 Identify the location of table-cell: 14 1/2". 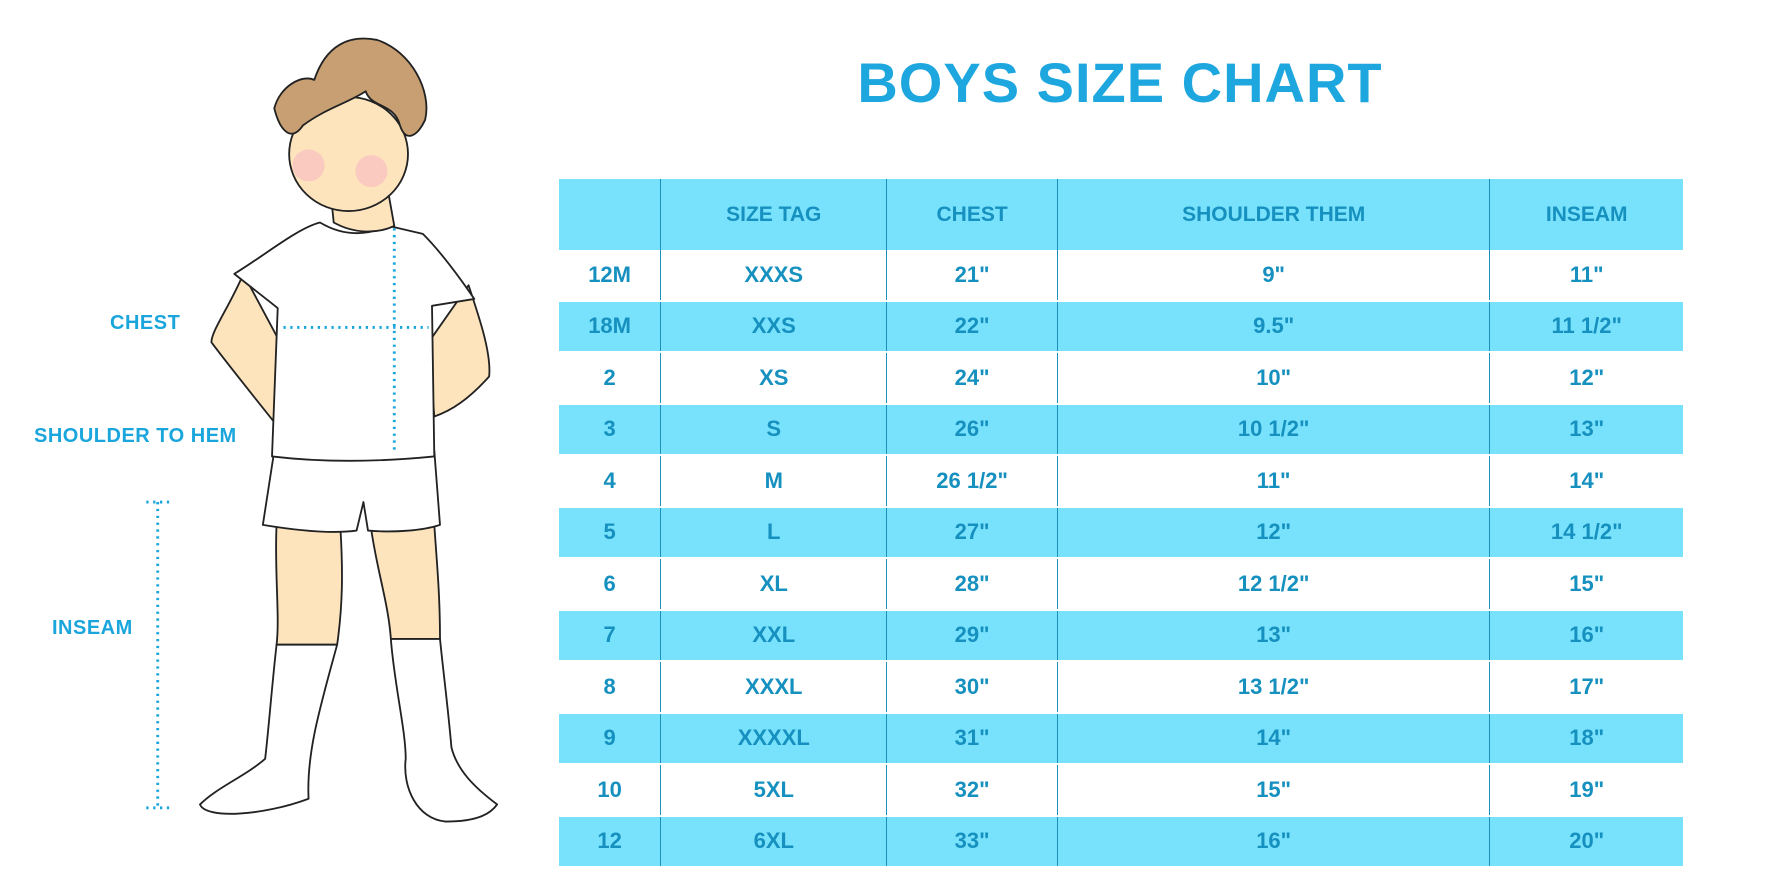
(1586, 531).